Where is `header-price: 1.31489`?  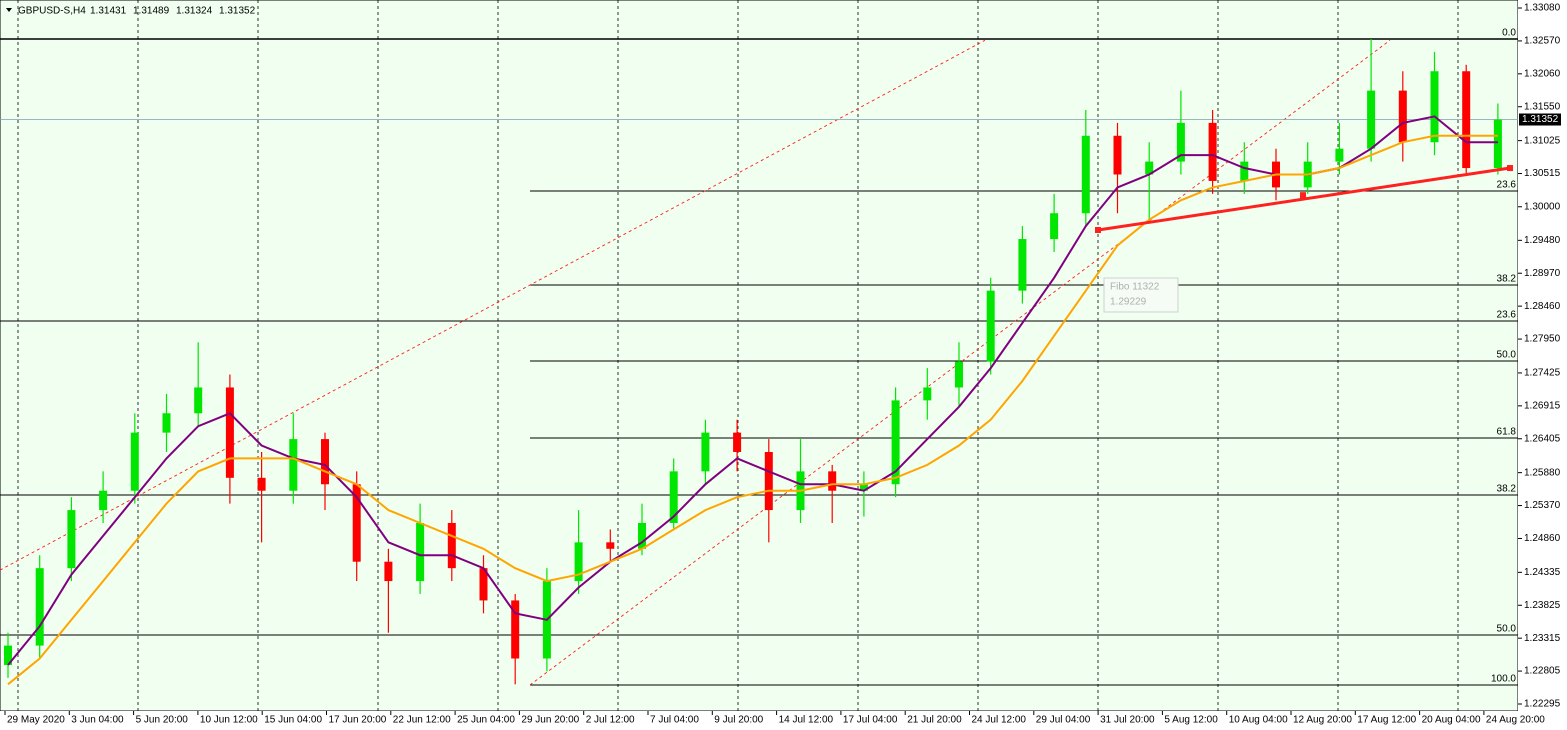 header-price: 1.31489 is located at coordinates (151, 11).